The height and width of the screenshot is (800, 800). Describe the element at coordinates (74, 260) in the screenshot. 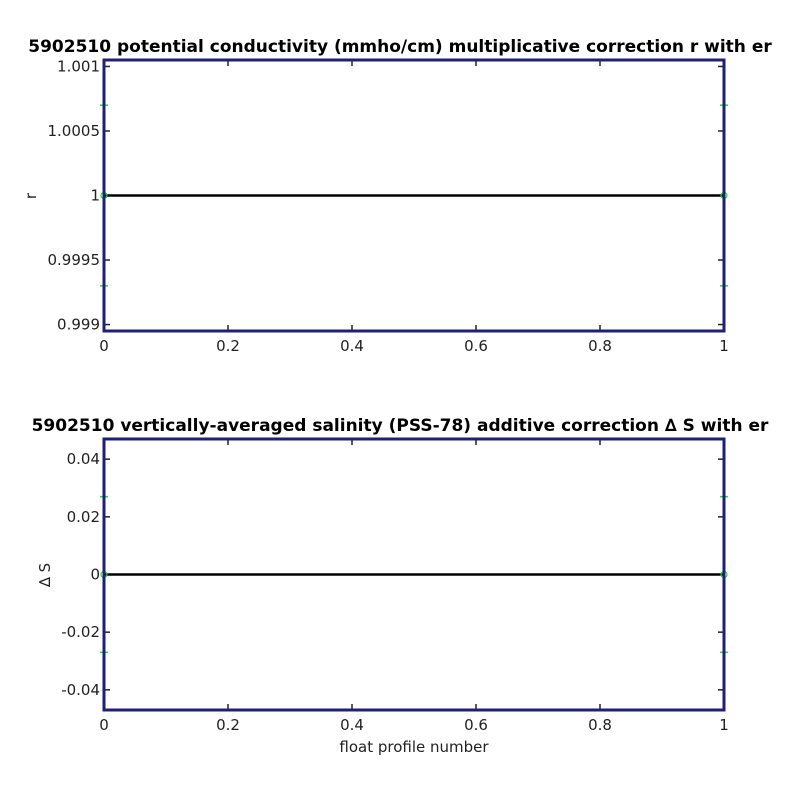

I see `y-tick-label: 0.9995` at that location.